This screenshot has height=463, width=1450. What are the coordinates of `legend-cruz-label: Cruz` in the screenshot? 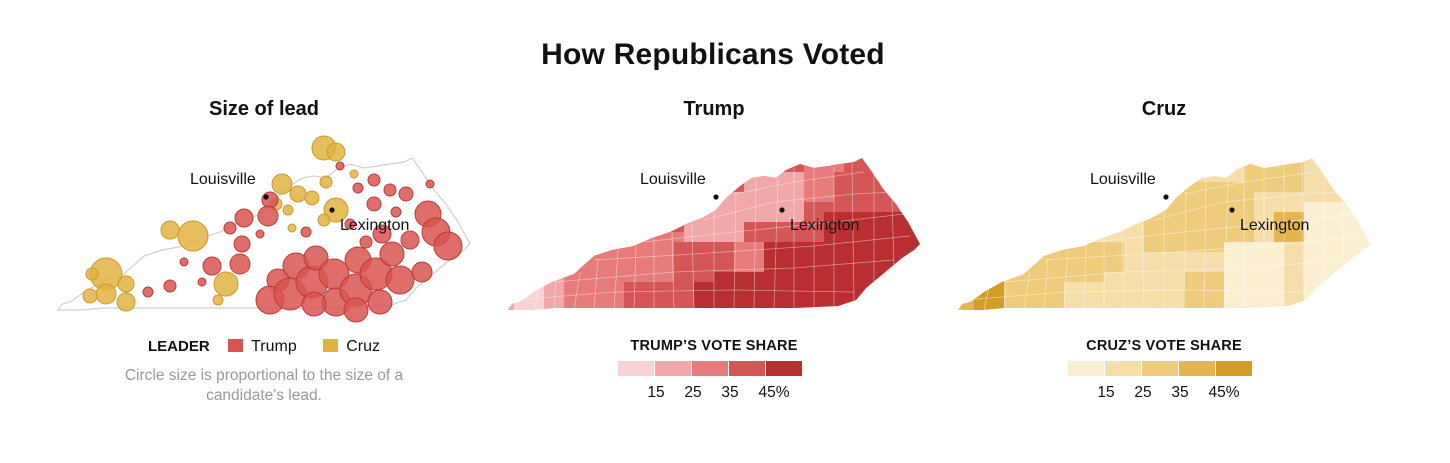 It's located at (363, 346).